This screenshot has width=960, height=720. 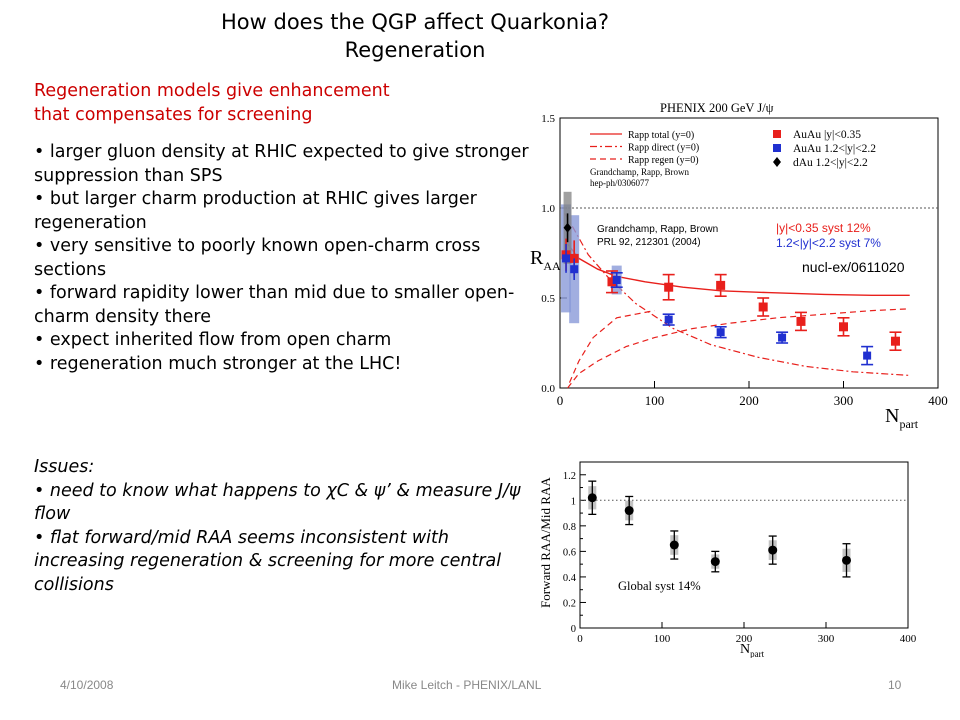 I want to click on y-tick-label: 0.6, so click(x=569, y=552).